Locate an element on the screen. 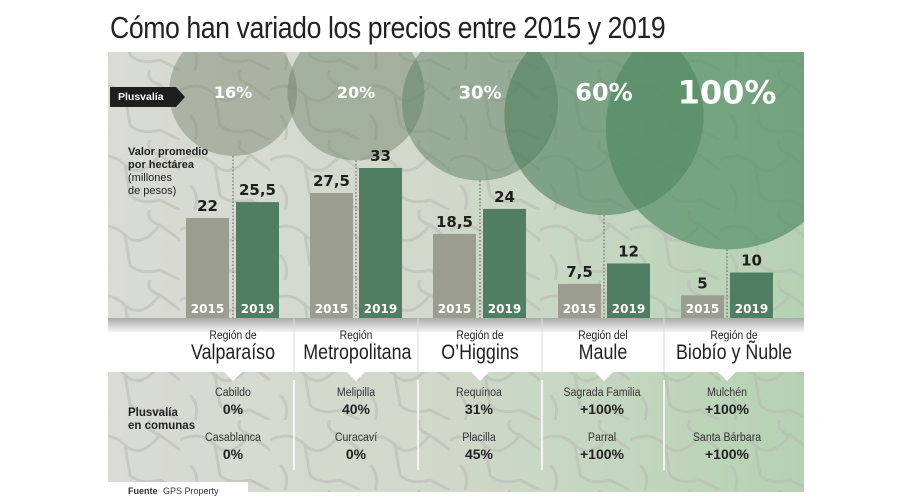 The width and height of the screenshot is (900, 500). bar-value-label: 22 is located at coordinates (207, 206).